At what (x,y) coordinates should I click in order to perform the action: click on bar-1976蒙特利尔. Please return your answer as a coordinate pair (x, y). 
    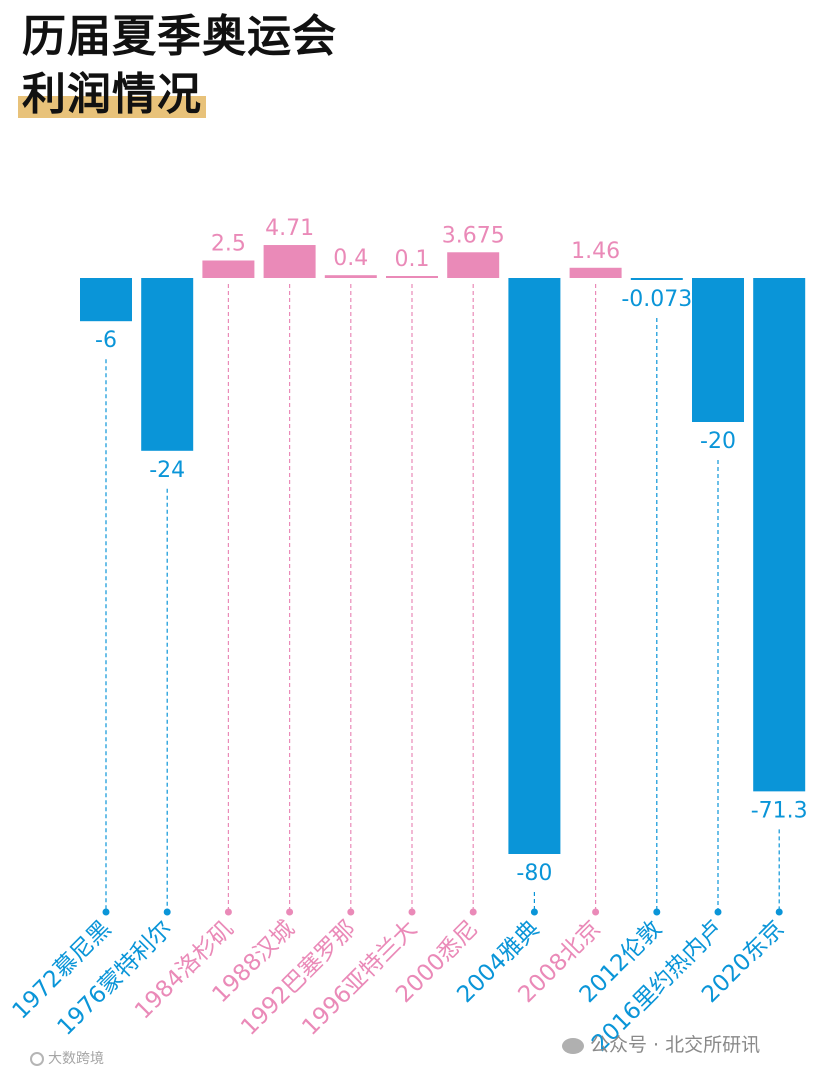
    Looking at the image, I should click on (167, 364).